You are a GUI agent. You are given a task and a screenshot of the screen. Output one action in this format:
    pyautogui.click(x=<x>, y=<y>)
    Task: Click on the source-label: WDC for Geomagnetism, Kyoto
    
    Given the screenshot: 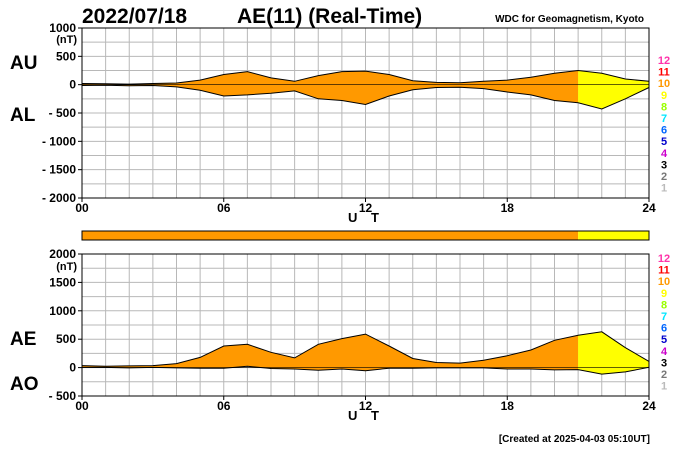 What is the action you would take?
    pyautogui.click(x=569, y=19)
    